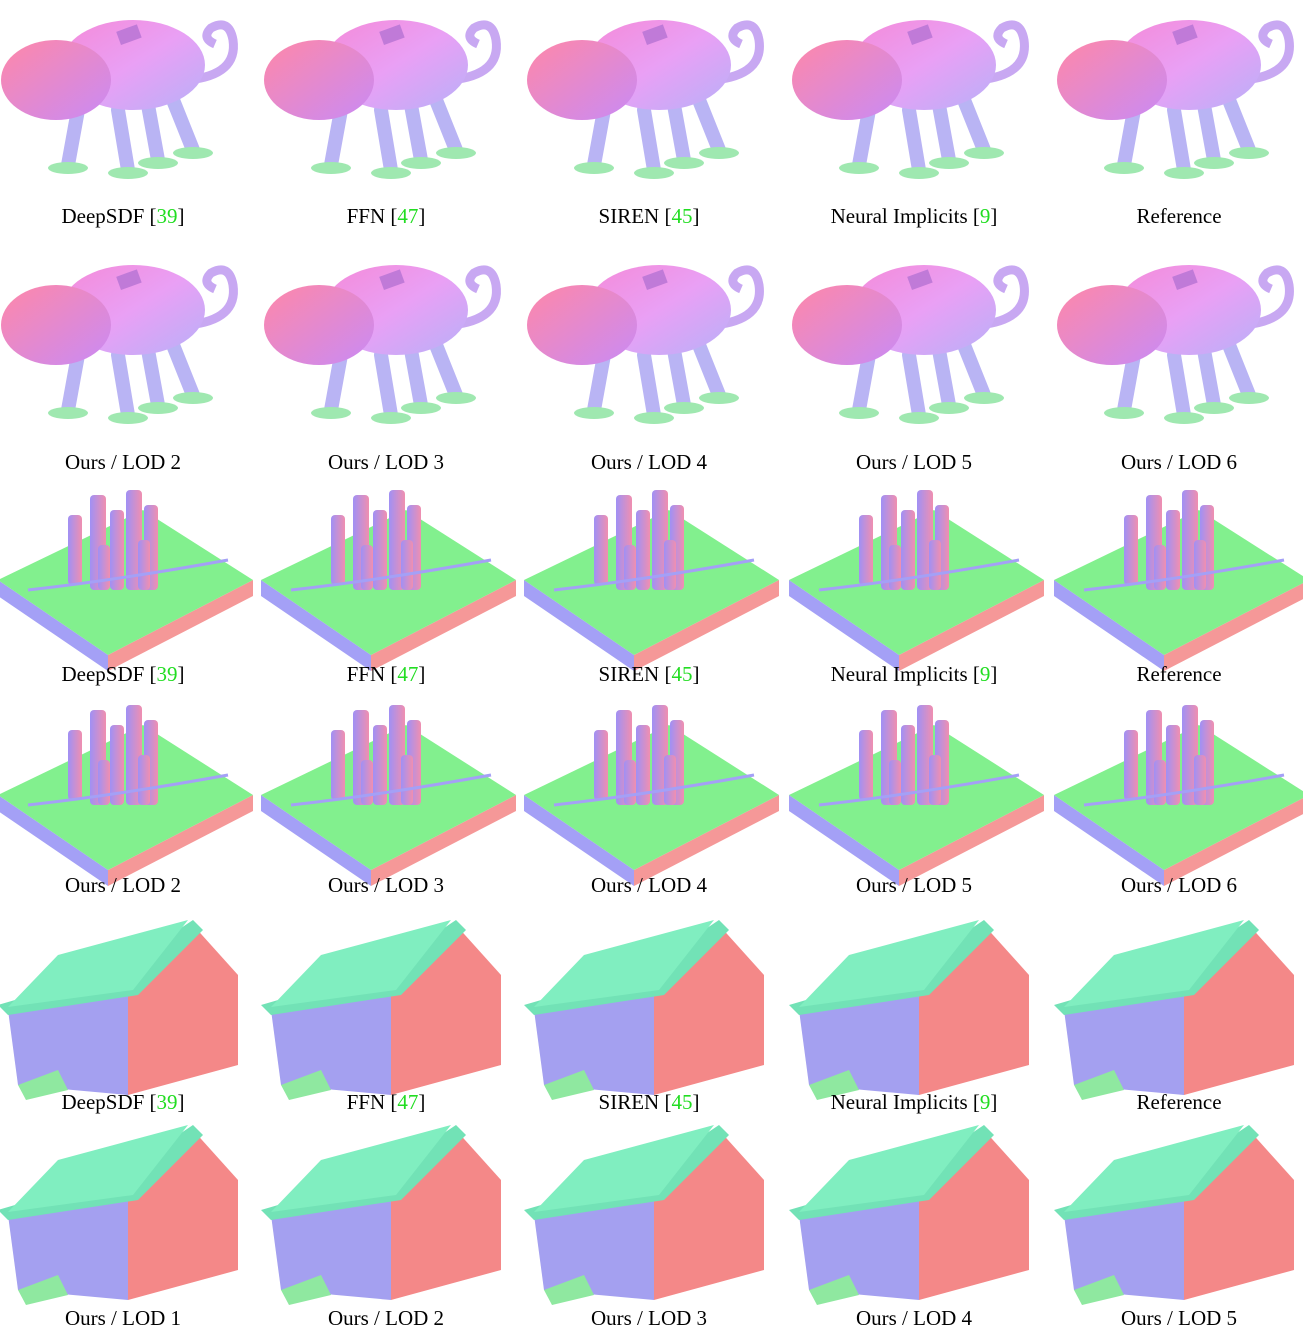 The image size is (1303, 1334). I want to click on caption: Reference, so click(1175, 1102).